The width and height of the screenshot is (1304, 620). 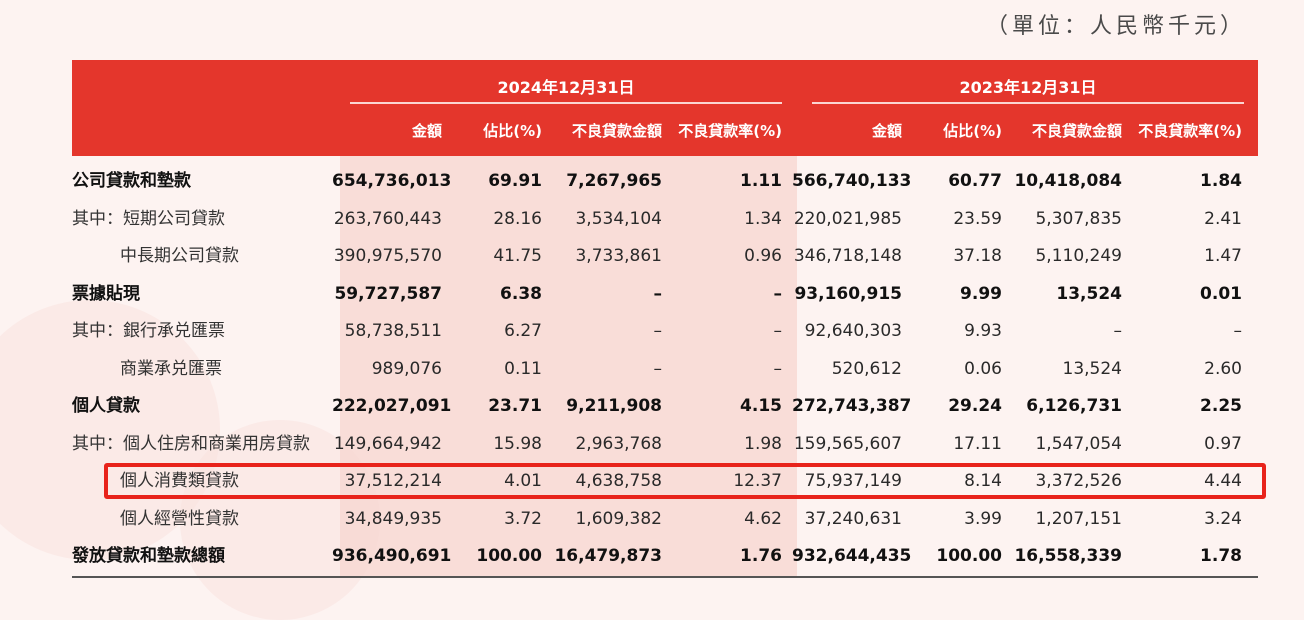 What do you see at coordinates (763, 256) in the screenshot?
I see `row-value: 0.96` at bounding box center [763, 256].